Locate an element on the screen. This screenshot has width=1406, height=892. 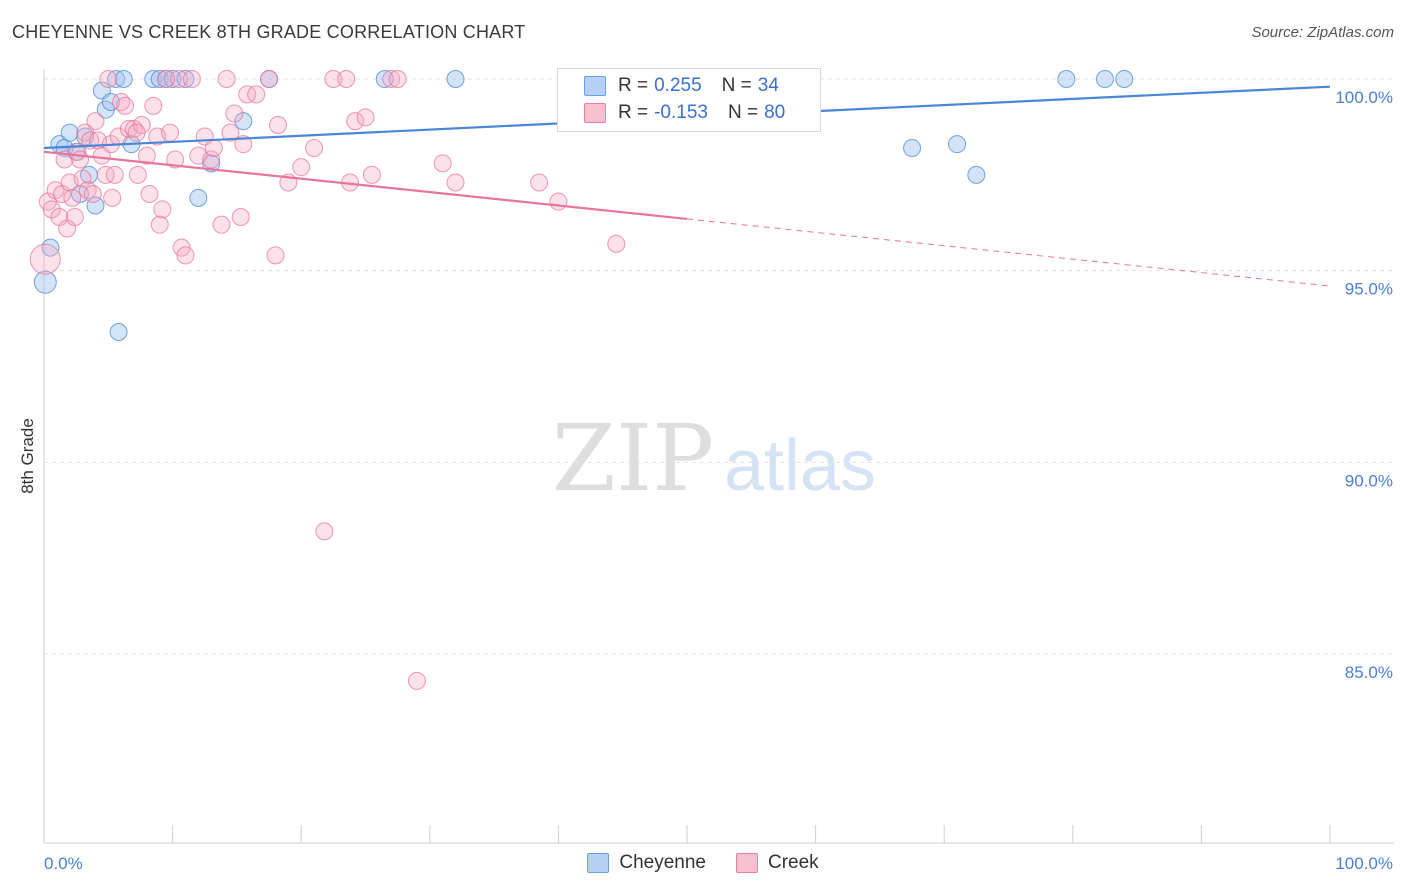
legend-row-creek: R = -0.153 N = 80 is located at coordinates (684, 113).